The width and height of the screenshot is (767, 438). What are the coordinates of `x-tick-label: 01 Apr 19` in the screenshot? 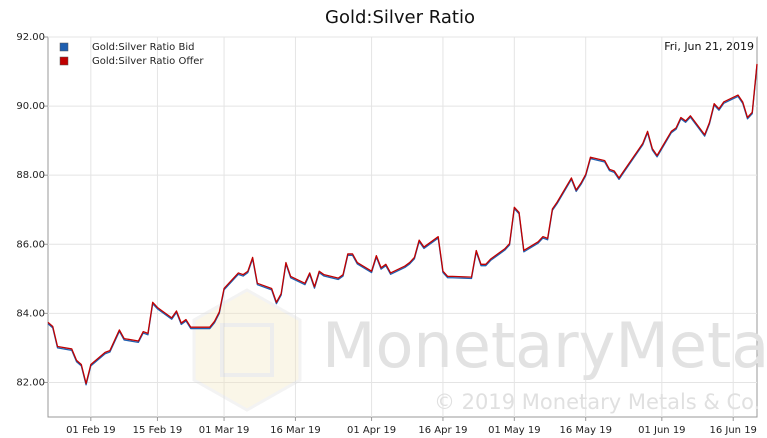 It's located at (371, 430).